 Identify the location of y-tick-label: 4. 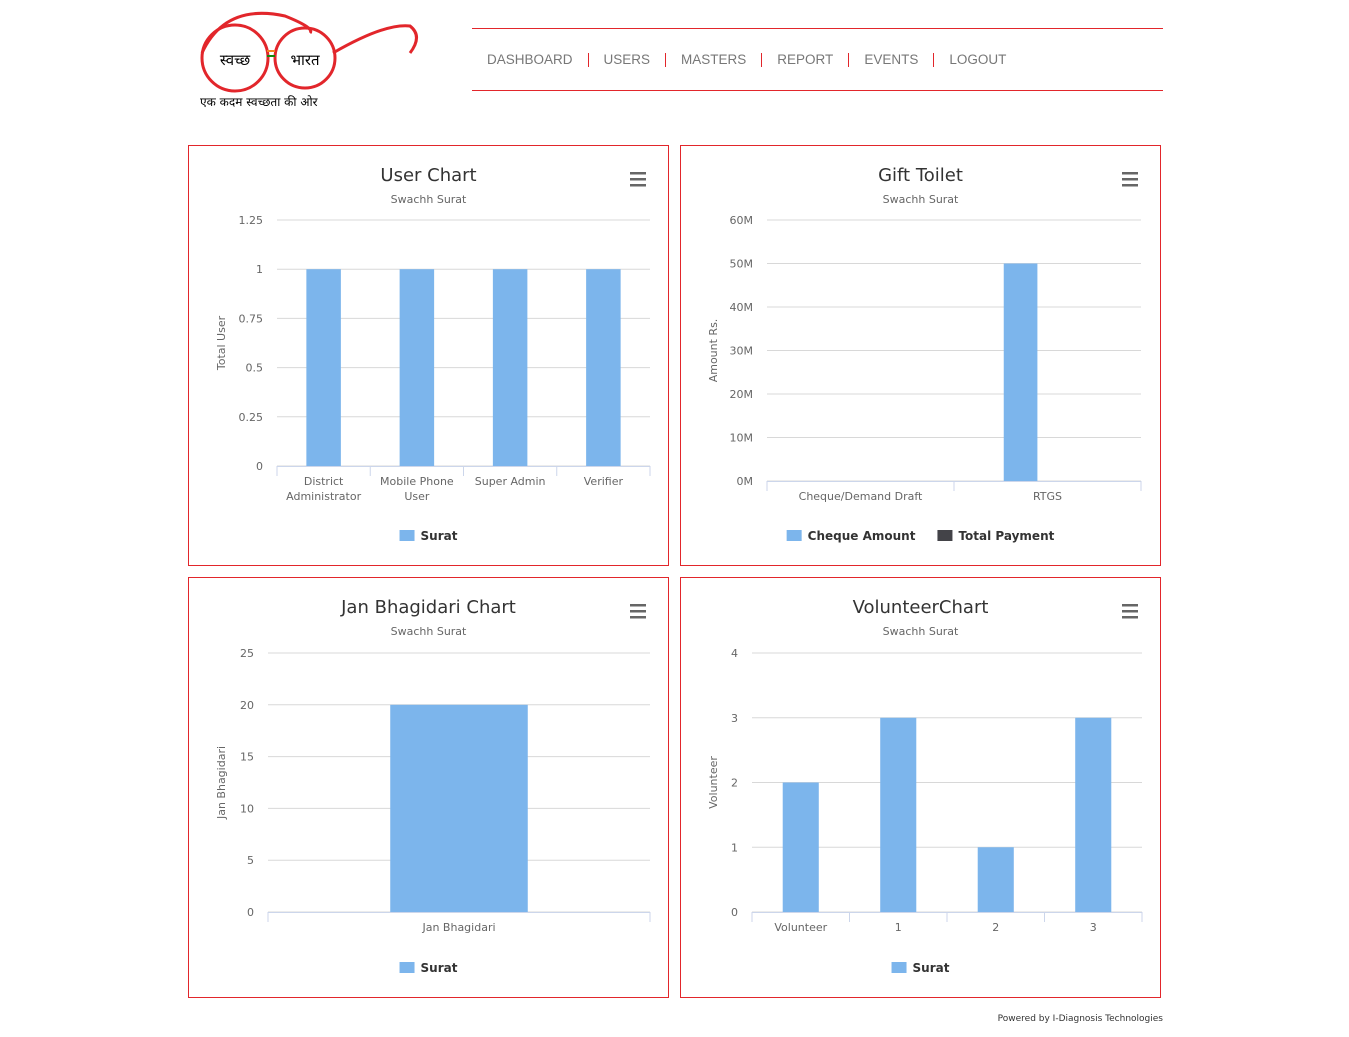
(734, 653).